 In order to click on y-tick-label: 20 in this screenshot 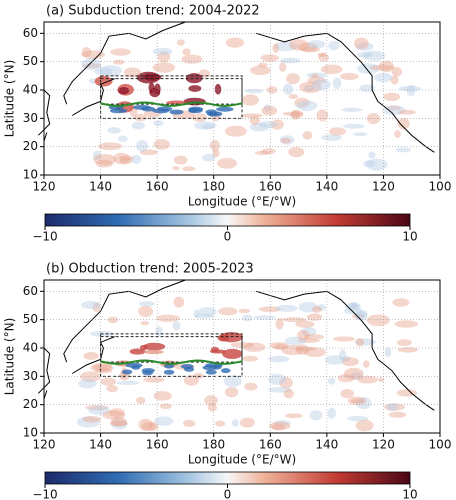, I will do `click(30, 146)`.